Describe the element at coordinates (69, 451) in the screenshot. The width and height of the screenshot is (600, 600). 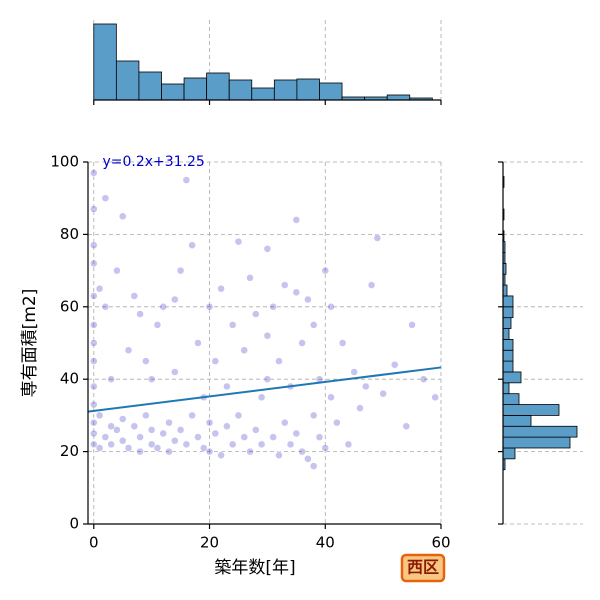
I see `y-tick-label: 20` at that location.